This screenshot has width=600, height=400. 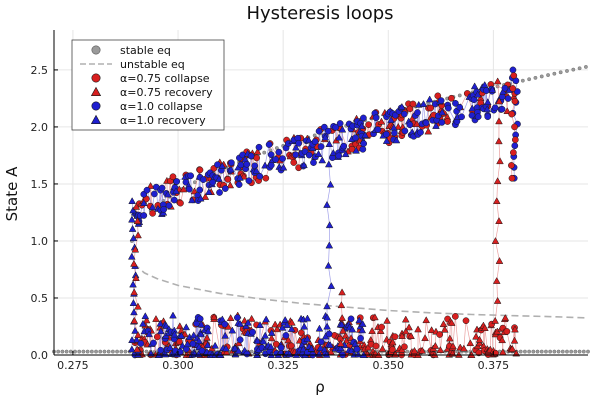 What do you see at coordinates (165, 78) in the screenshot?
I see `legend-item-2: α=0.75 collapse` at bounding box center [165, 78].